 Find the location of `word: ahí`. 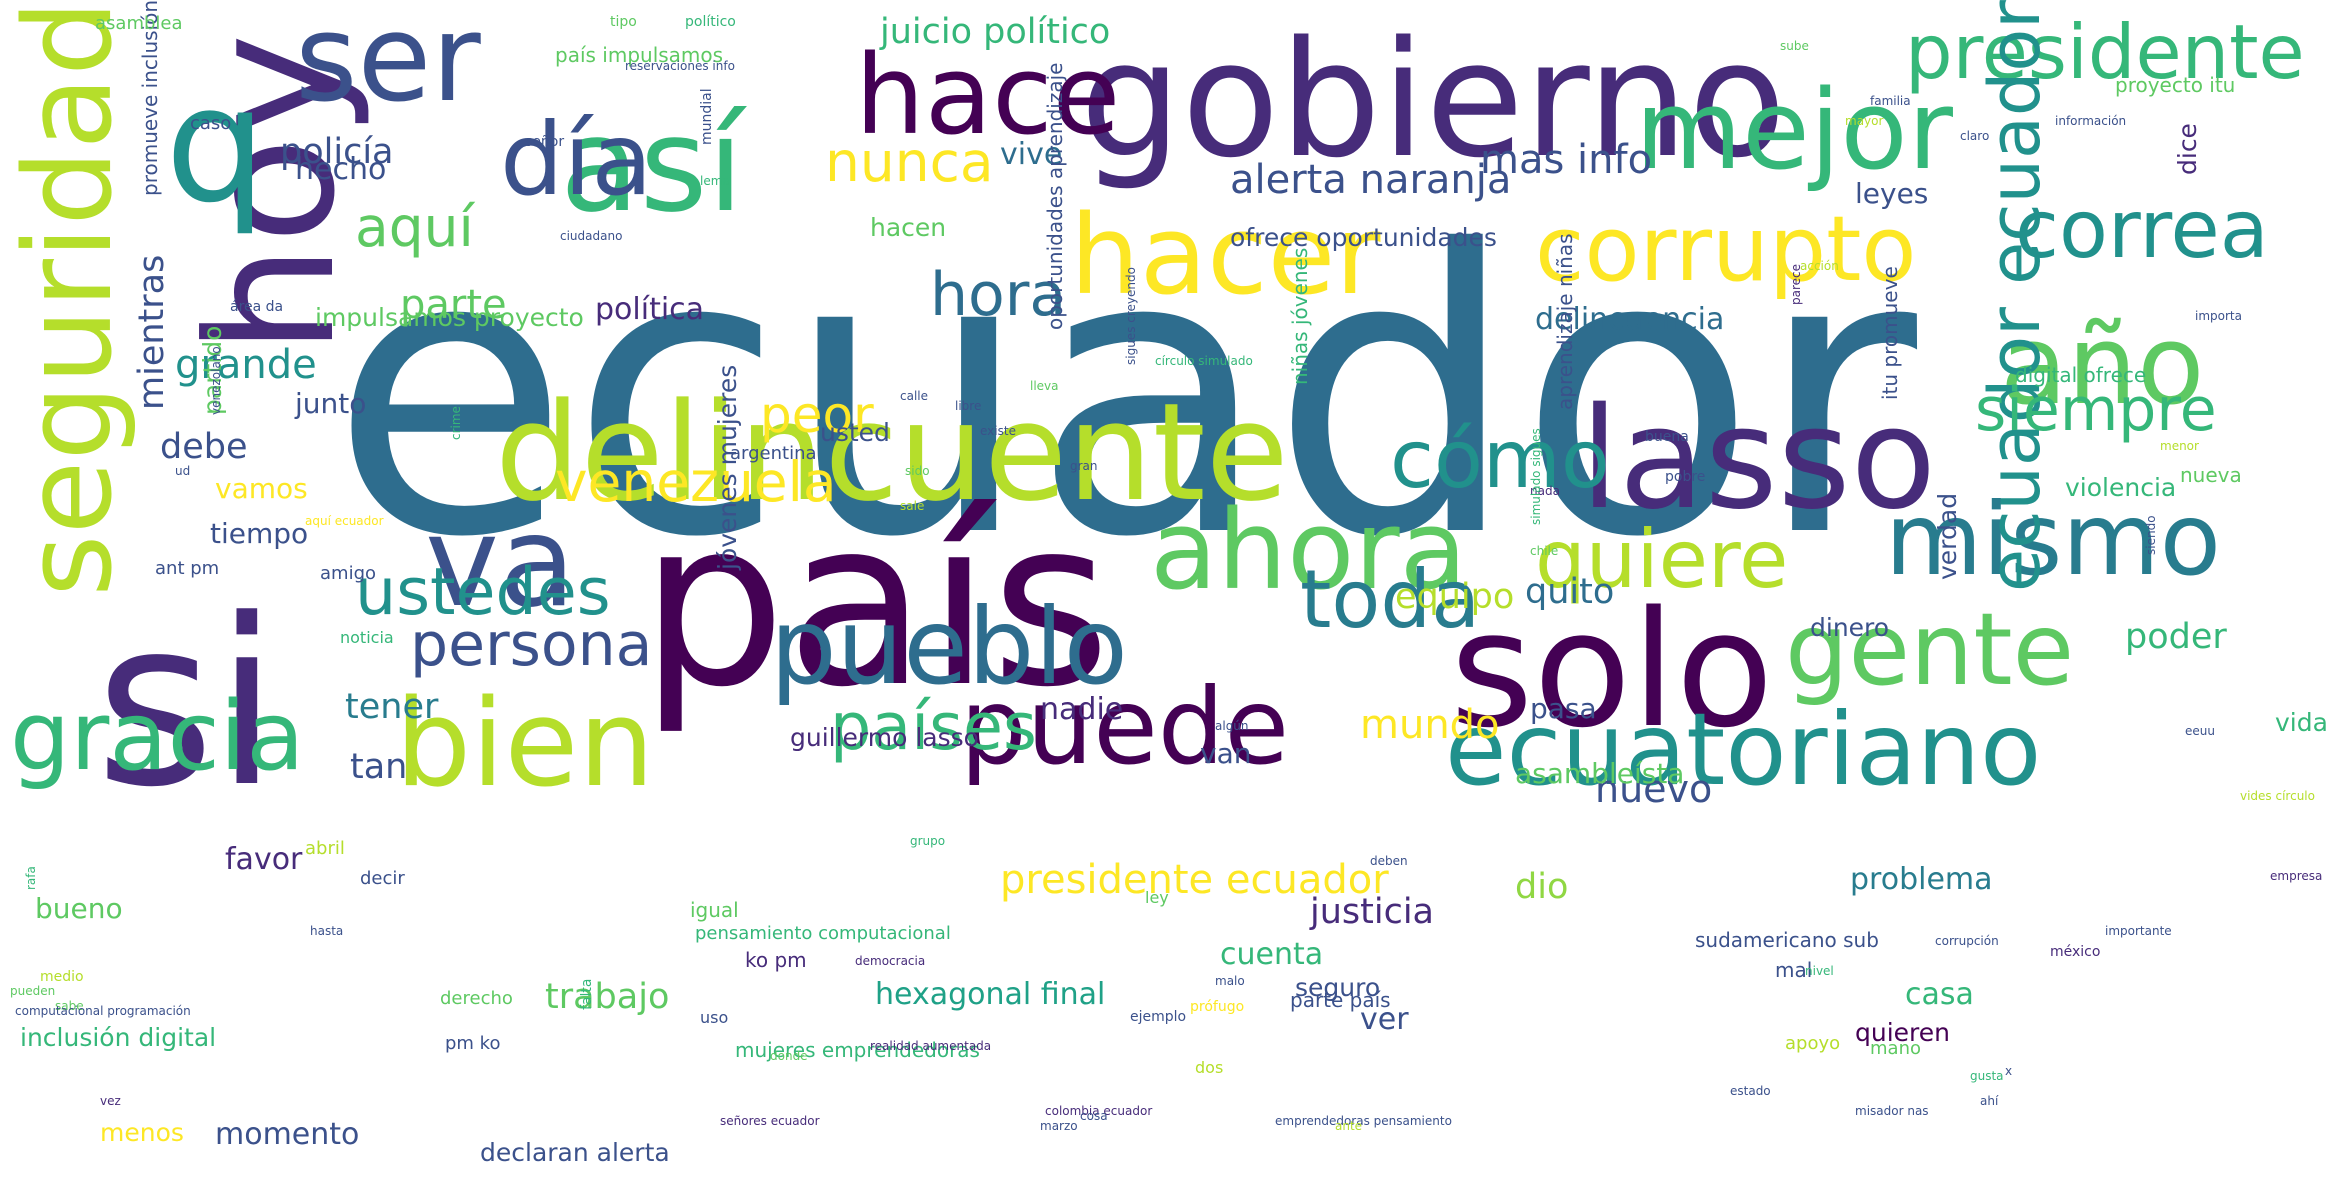

word: ahí is located at coordinates (1989, 1101).